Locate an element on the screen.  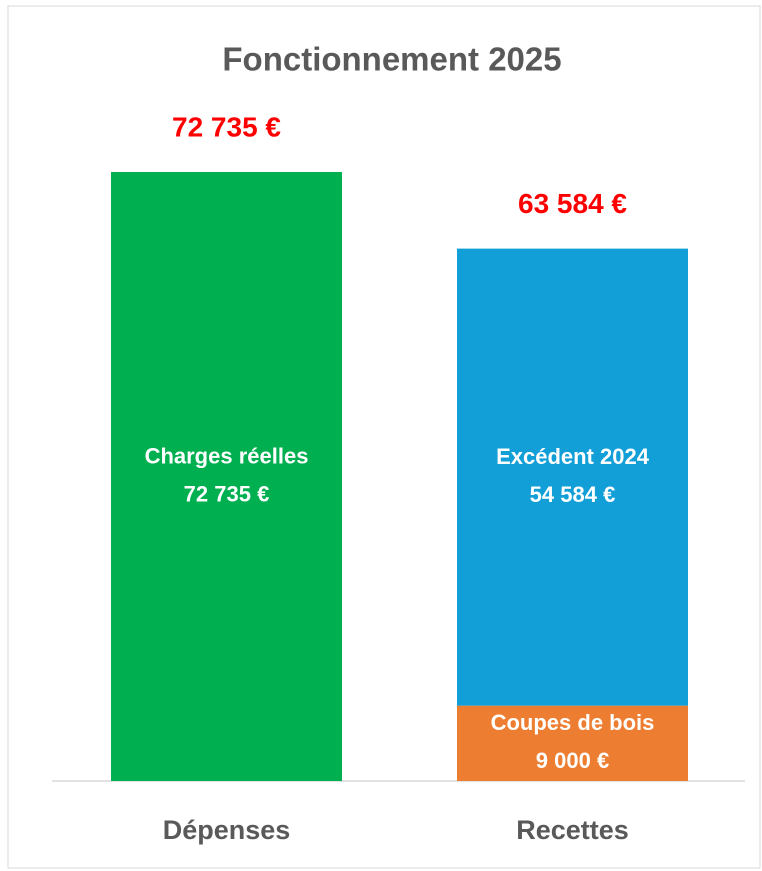
segment-value-label: 9 000 € is located at coordinates (572, 760).